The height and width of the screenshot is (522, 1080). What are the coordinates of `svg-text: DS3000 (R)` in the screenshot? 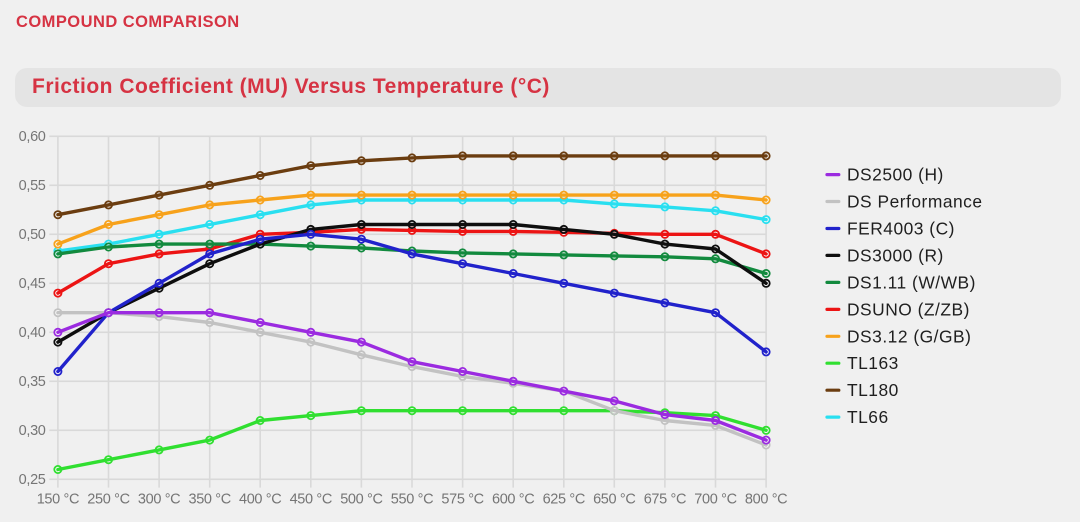 It's located at (895, 255).